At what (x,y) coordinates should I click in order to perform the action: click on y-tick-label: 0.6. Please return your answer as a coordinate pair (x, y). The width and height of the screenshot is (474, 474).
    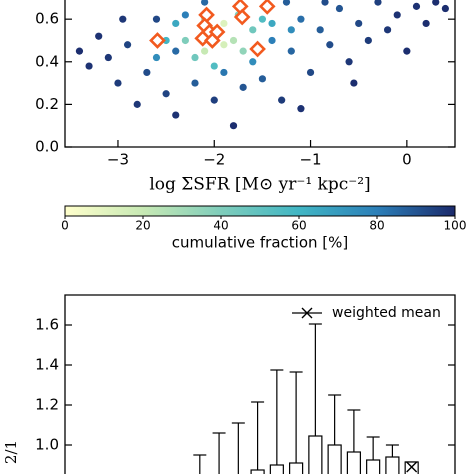
    Looking at the image, I should click on (47, 19).